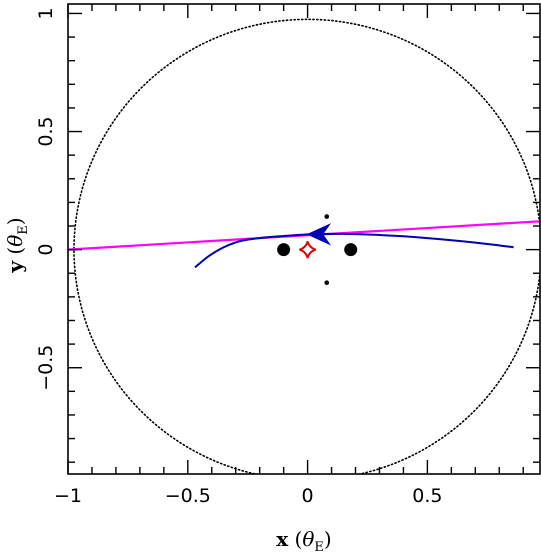 The width and height of the screenshot is (541, 555). I want to click on x-axis-title-sub: E, so click(319, 547).